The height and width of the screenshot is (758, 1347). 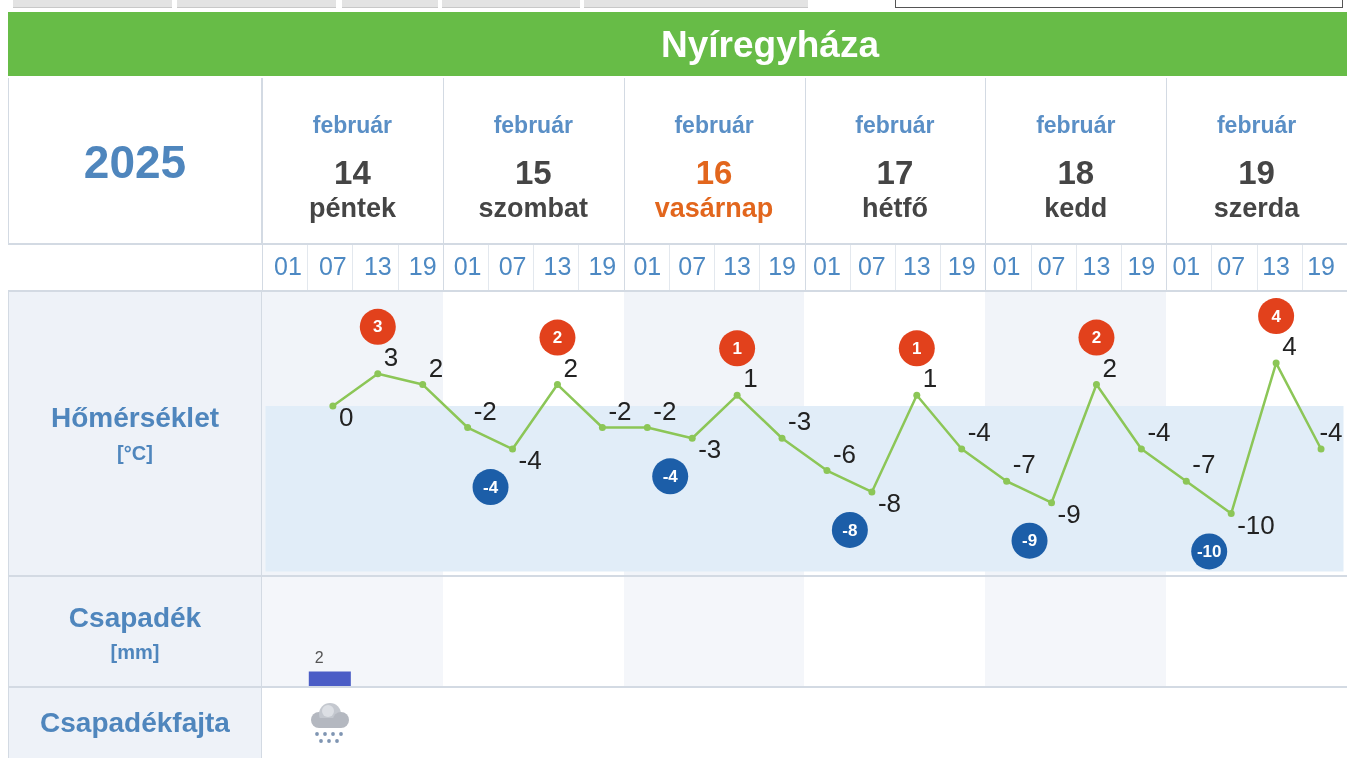 I want to click on chart-title: Nyíregyháza, so click(x=770, y=44).